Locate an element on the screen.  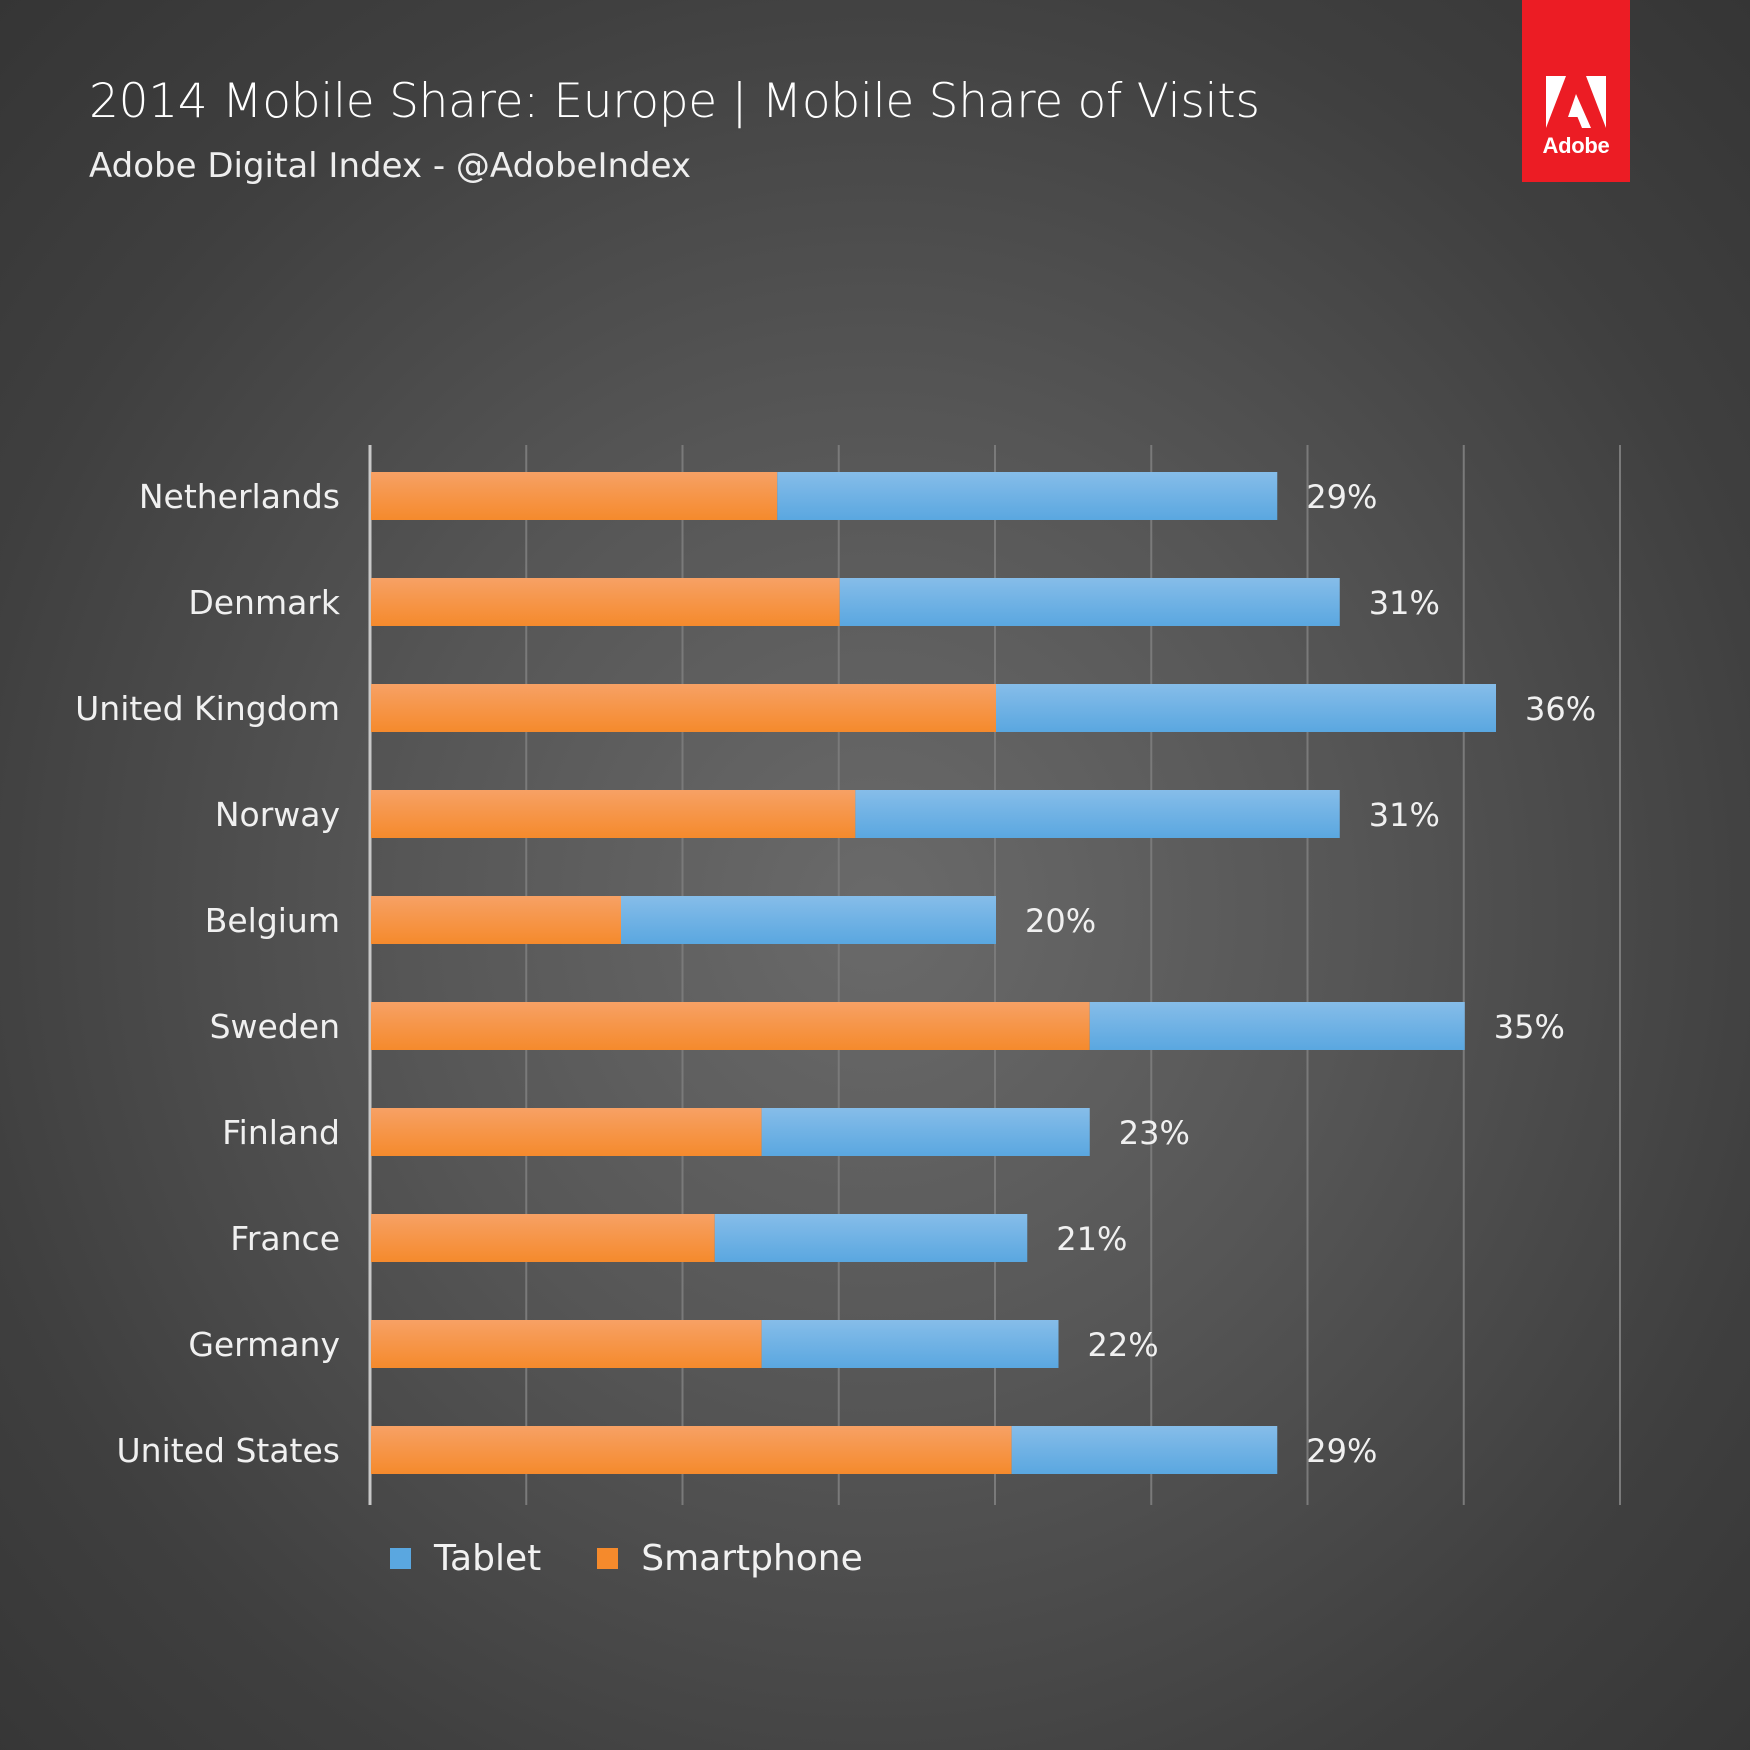
legend-item-smartphone: Smartphone is located at coordinates (730, 1558).